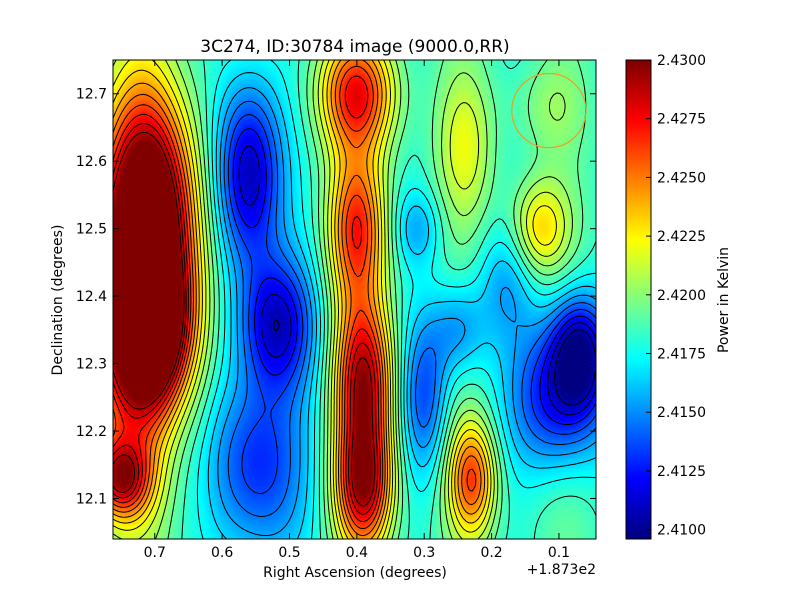 The image size is (800, 600). I want to click on chart-title: 3C274, ID:30784 image (9000.0,RR), so click(354, 47).